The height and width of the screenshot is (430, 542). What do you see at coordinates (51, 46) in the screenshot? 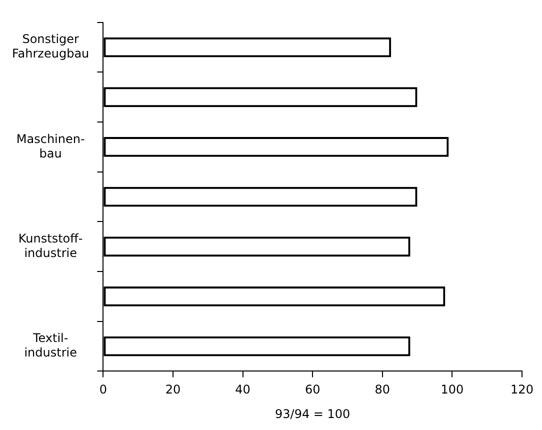
I see `y-tick-label: Sonstiger Fahrzeugbau` at bounding box center [51, 46].